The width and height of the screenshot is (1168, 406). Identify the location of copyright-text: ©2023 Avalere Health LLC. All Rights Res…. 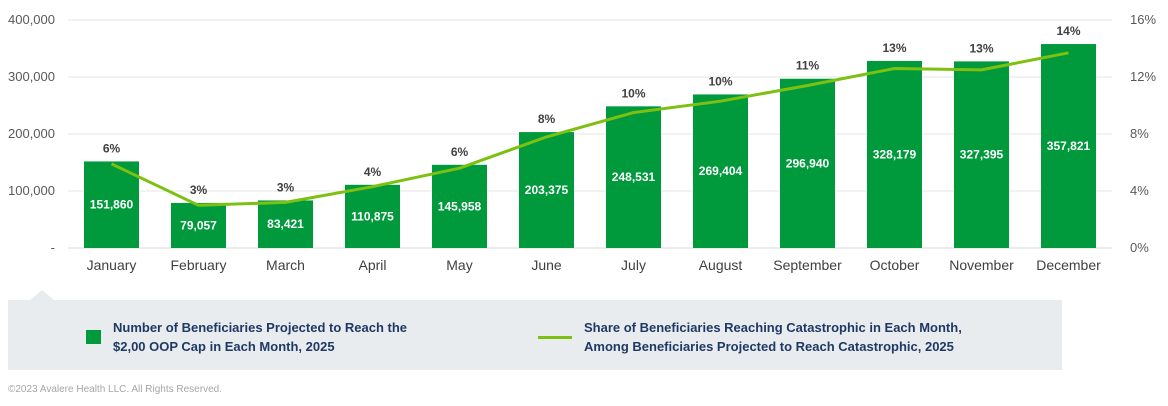
(115, 389).